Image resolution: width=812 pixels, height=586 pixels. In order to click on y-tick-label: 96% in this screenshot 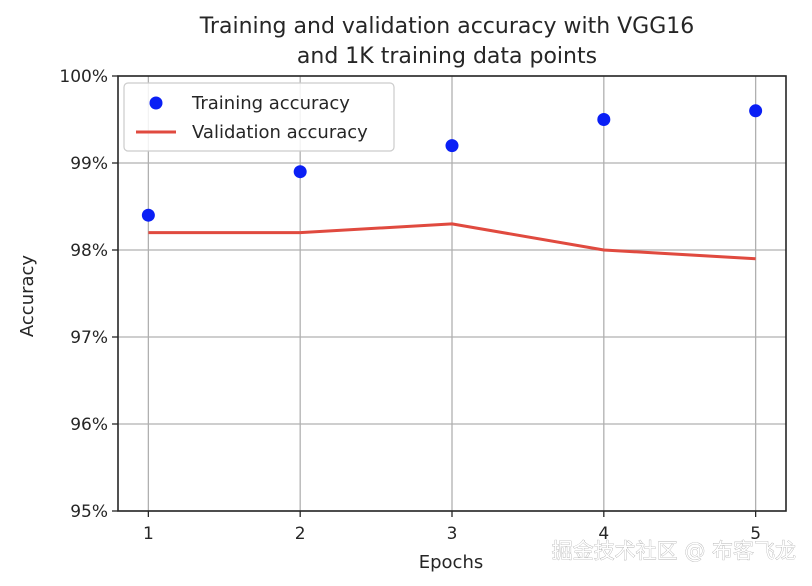, I will do `click(89, 425)`.